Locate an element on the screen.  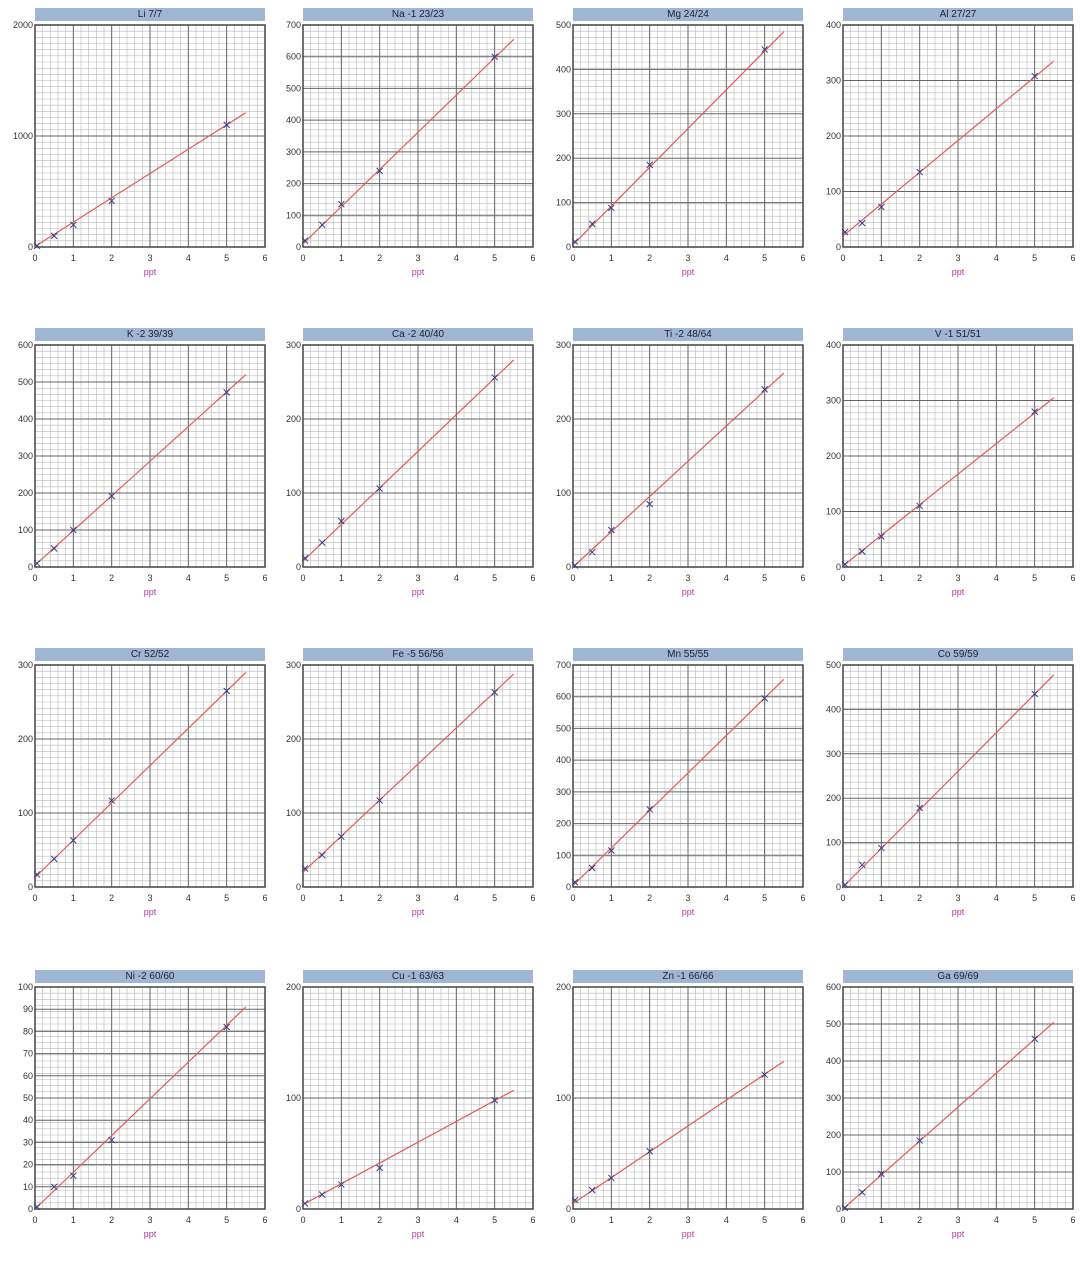
chart-title: Mn 55/55 is located at coordinates (688, 654).